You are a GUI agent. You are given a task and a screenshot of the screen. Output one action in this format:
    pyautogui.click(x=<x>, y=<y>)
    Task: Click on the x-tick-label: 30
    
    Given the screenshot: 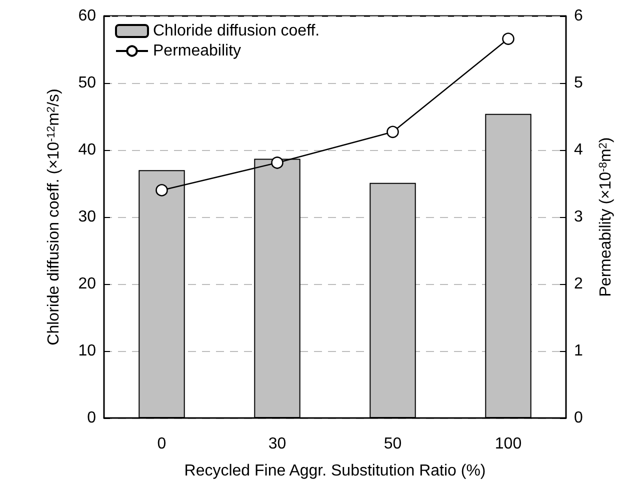 What is the action you would take?
    pyautogui.click(x=277, y=444)
    